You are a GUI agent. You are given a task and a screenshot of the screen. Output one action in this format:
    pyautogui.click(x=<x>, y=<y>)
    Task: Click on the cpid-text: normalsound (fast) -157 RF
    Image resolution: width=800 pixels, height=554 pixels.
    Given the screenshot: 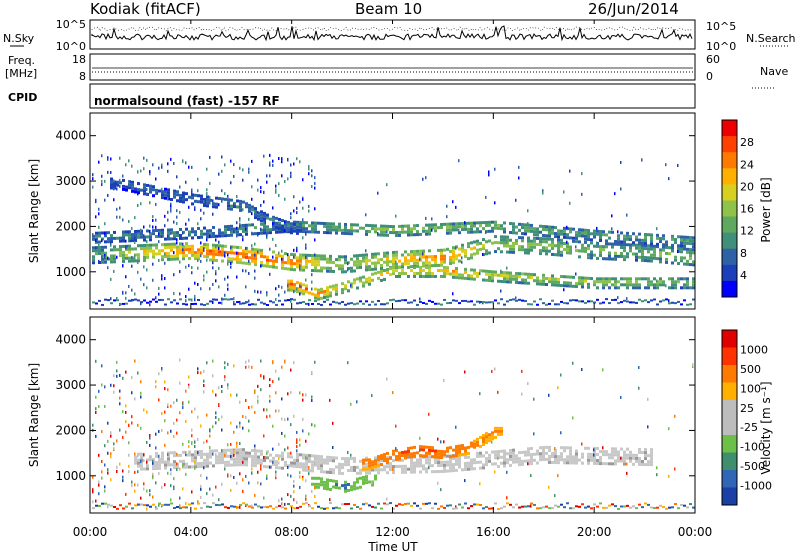 What is the action you would take?
    pyautogui.click(x=187, y=101)
    